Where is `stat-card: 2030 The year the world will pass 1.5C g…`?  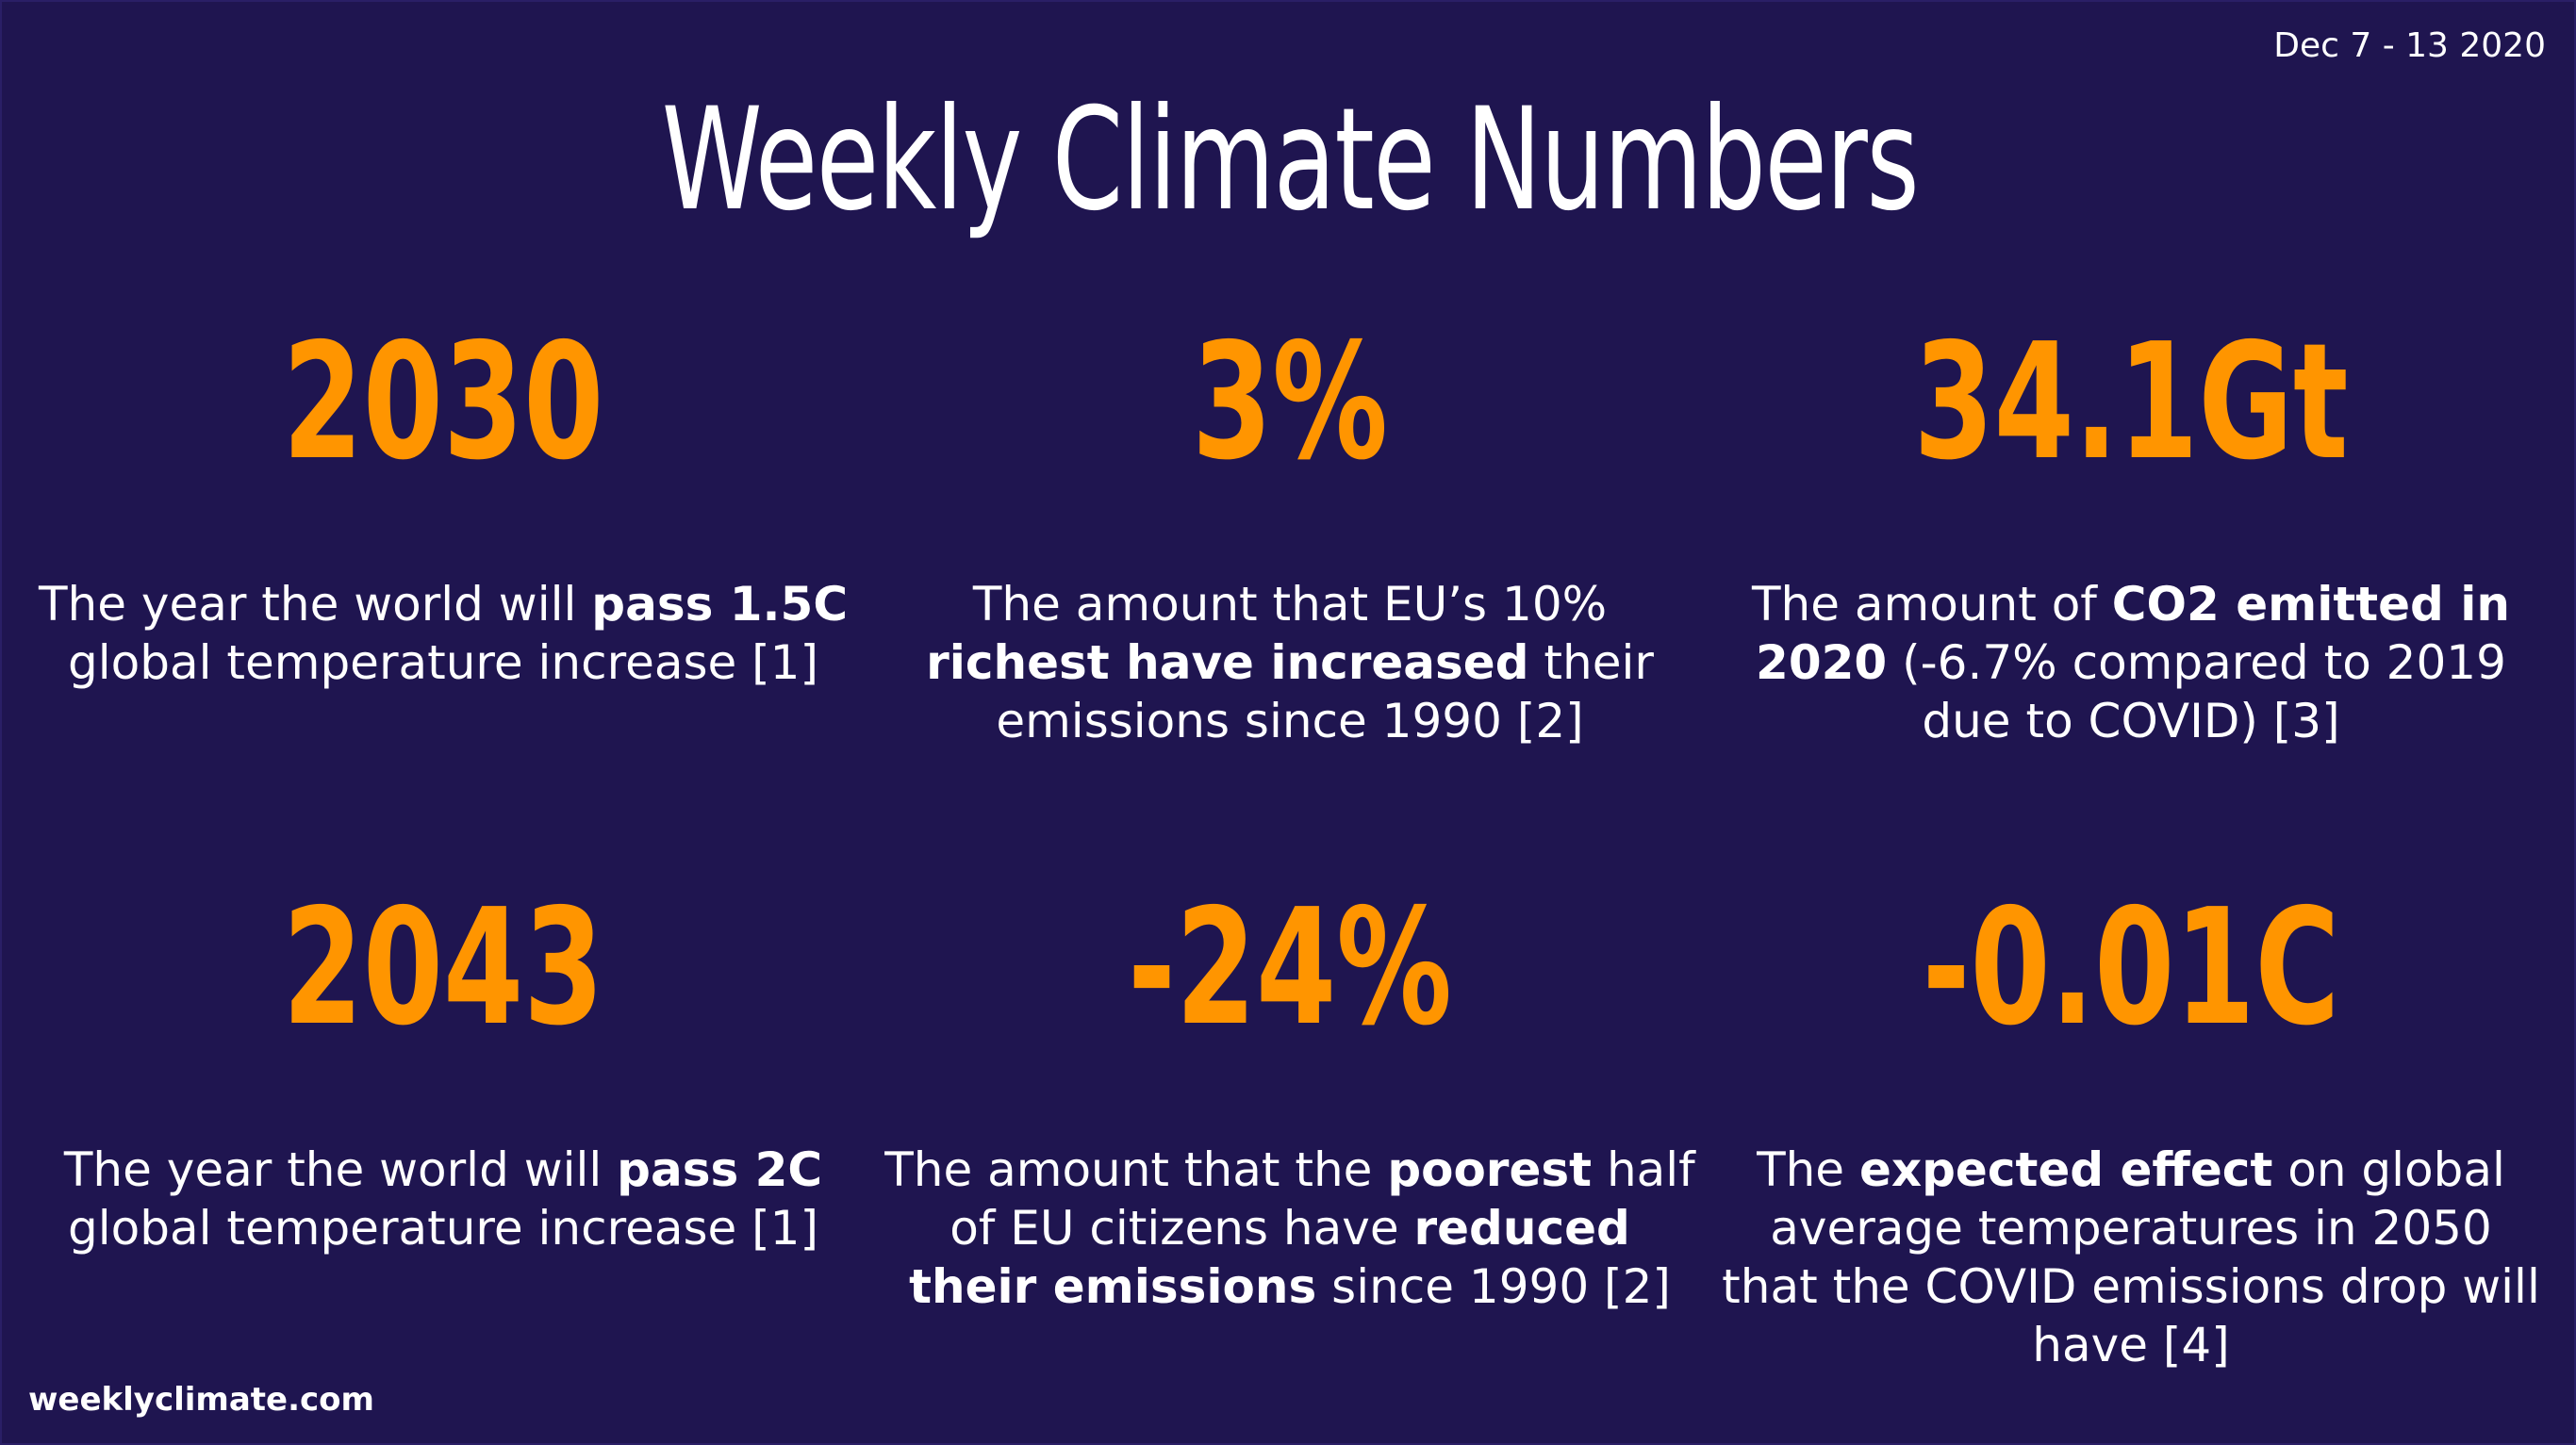 stat-card: 2030 The year the world will pass 1.5C g… is located at coordinates (443, 502).